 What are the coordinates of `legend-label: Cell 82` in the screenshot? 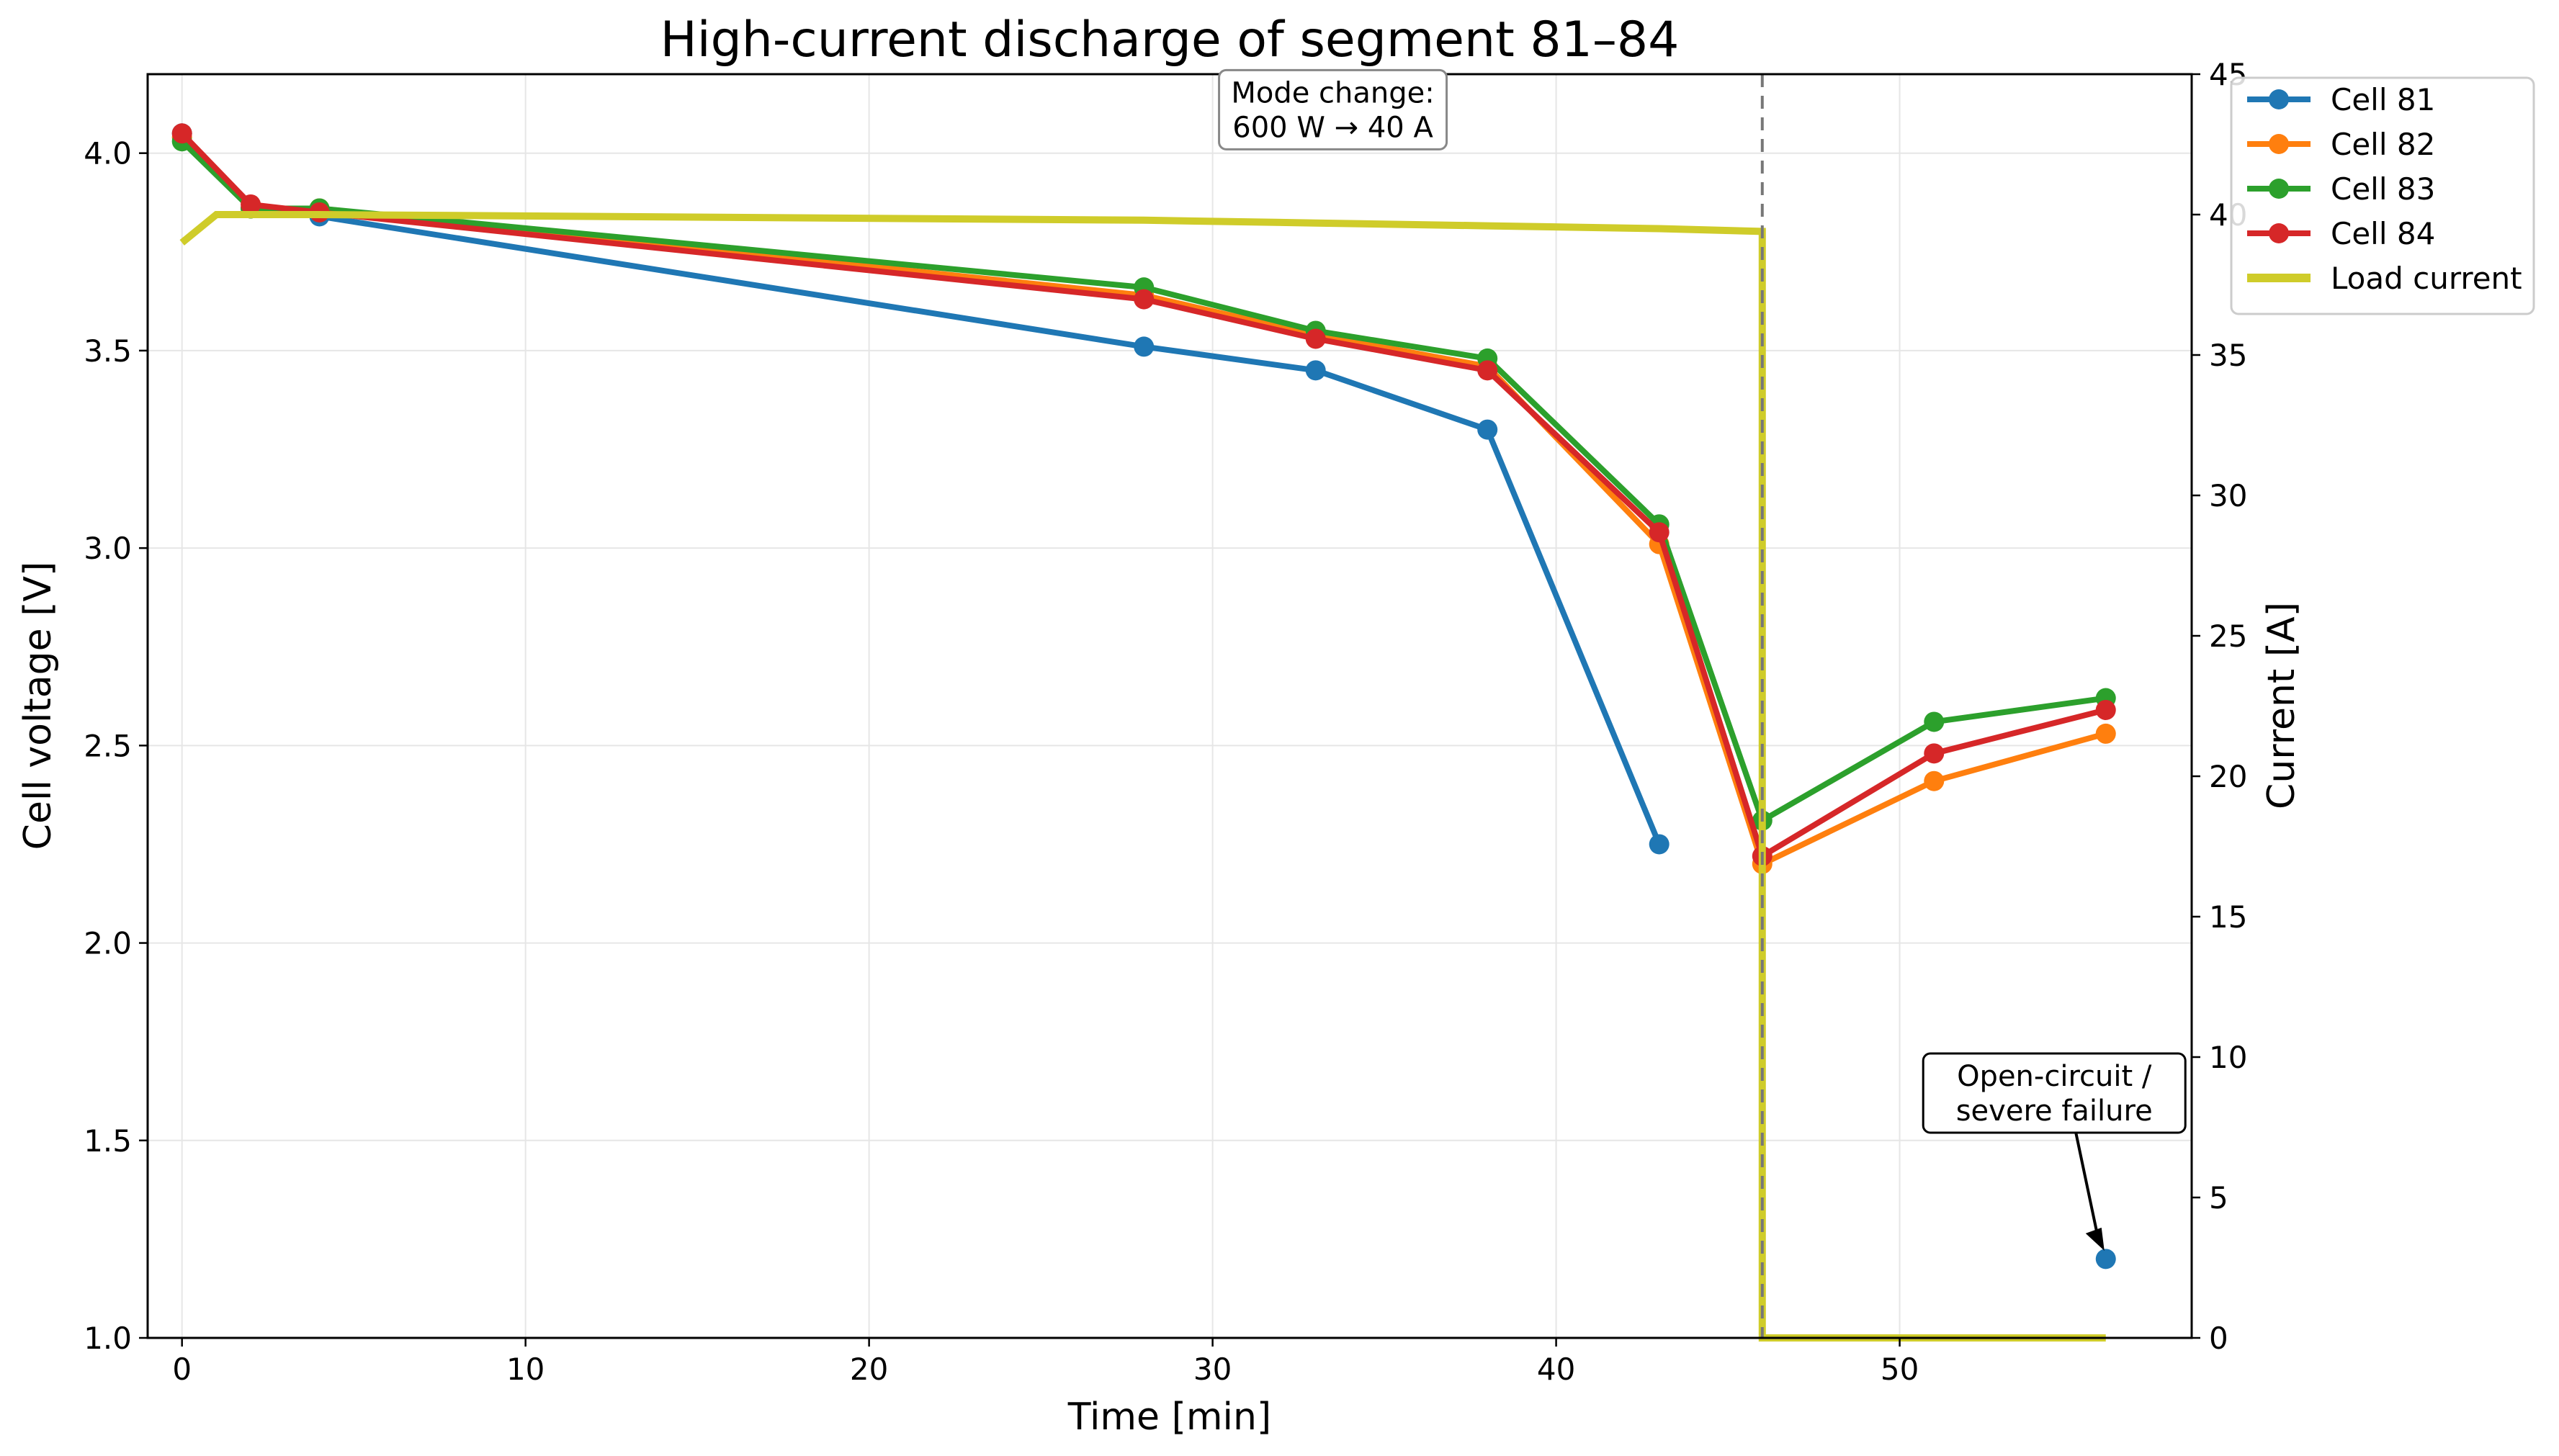 It's located at (2383, 144).